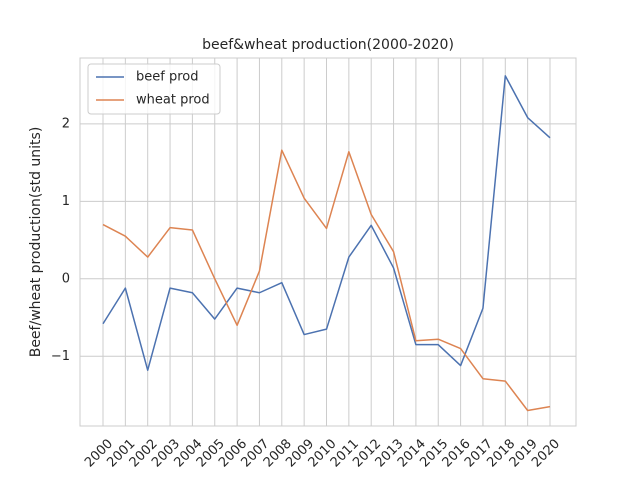 This screenshot has height=480, width=640. Describe the element at coordinates (66, 123) in the screenshot. I see `y-tick-label: 2` at that location.